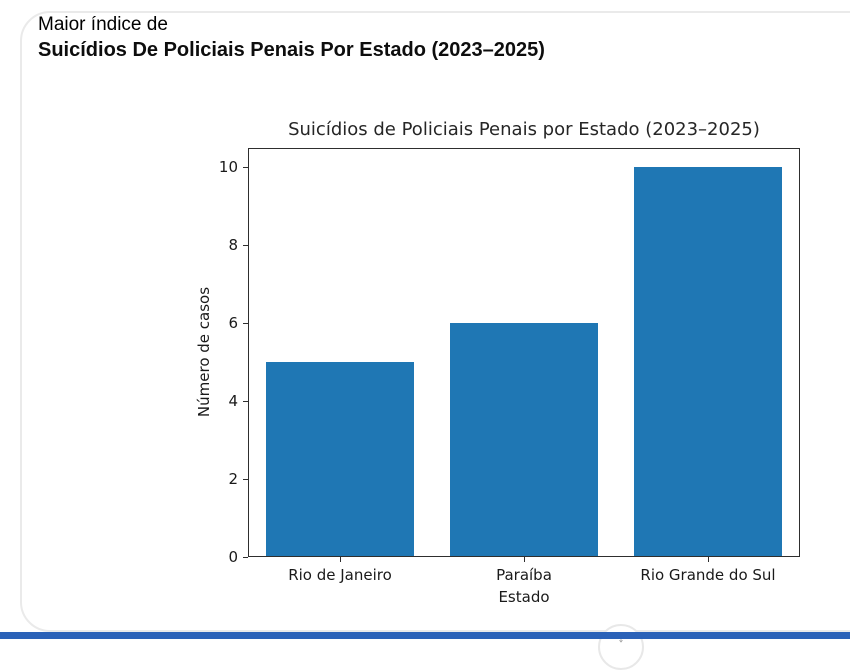 Image resolution: width=850 pixels, height=670 pixels. I want to click on header-eyebrow: Maior índice de, so click(103, 24).